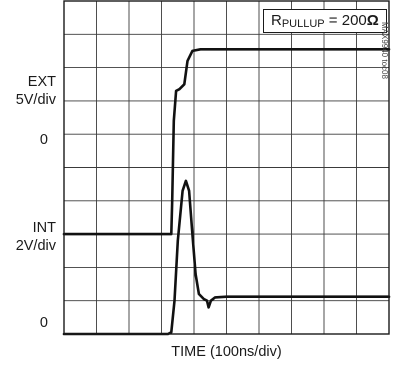  What do you see at coordinates (303, 24) in the screenshot?
I see `annotation-subscript: PULLUP` at bounding box center [303, 24].